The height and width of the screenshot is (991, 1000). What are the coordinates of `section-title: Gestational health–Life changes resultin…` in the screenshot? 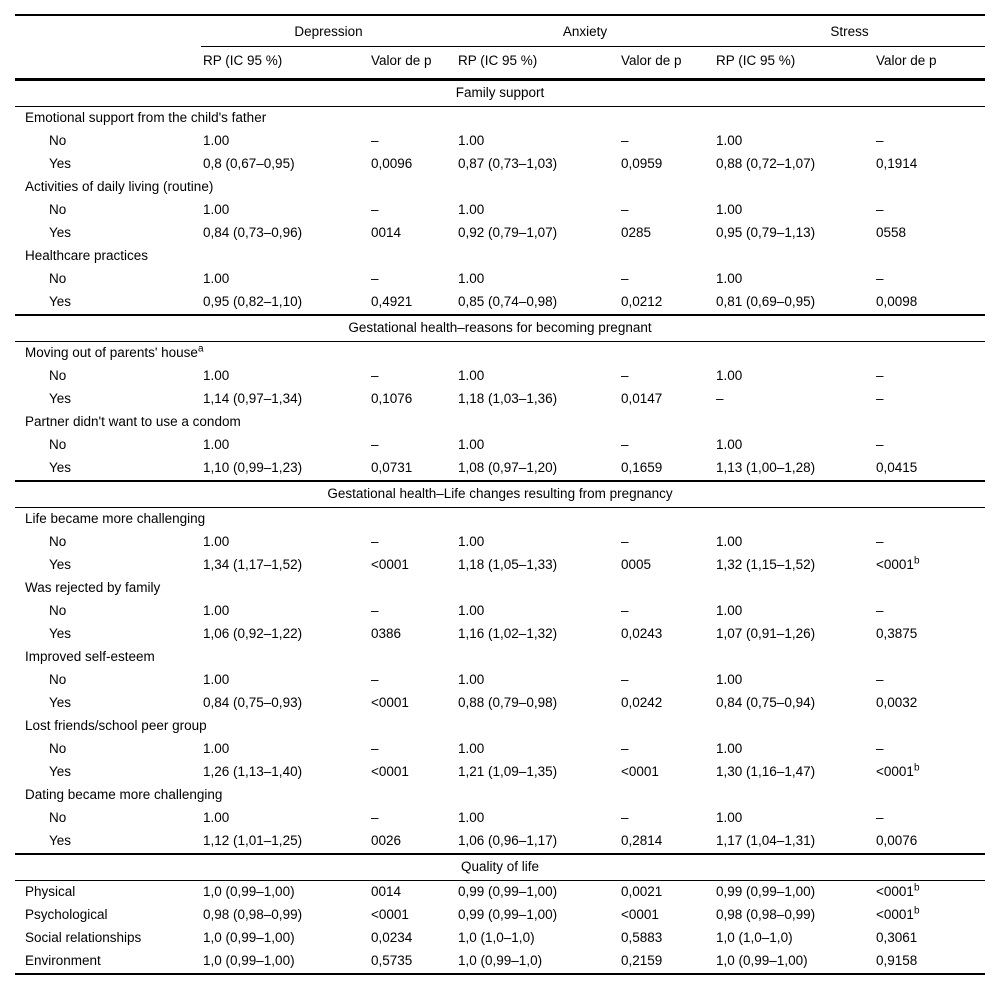 It's located at (500, 494).